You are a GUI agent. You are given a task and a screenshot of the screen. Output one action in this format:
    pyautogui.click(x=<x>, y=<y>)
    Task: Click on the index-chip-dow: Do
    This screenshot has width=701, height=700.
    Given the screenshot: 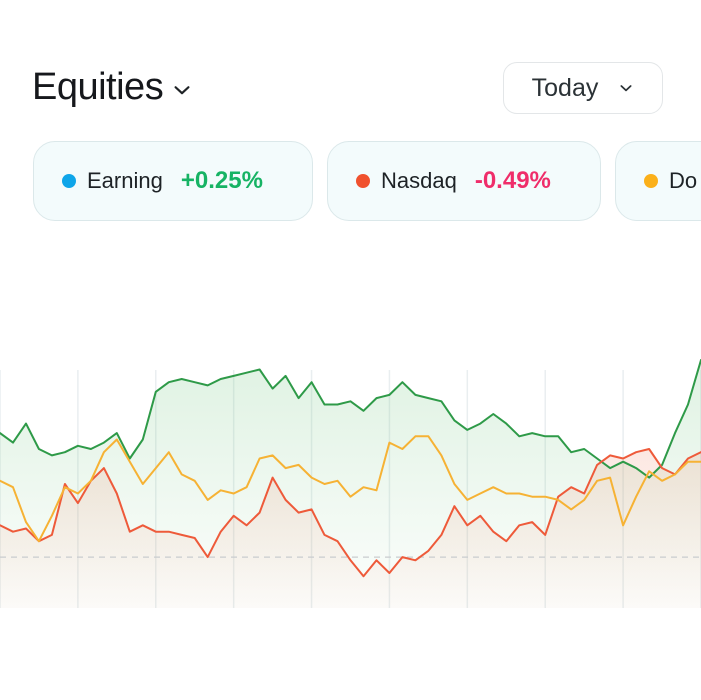 What is the action you would take?
    pyautogui.click(x=658, y=181)
    